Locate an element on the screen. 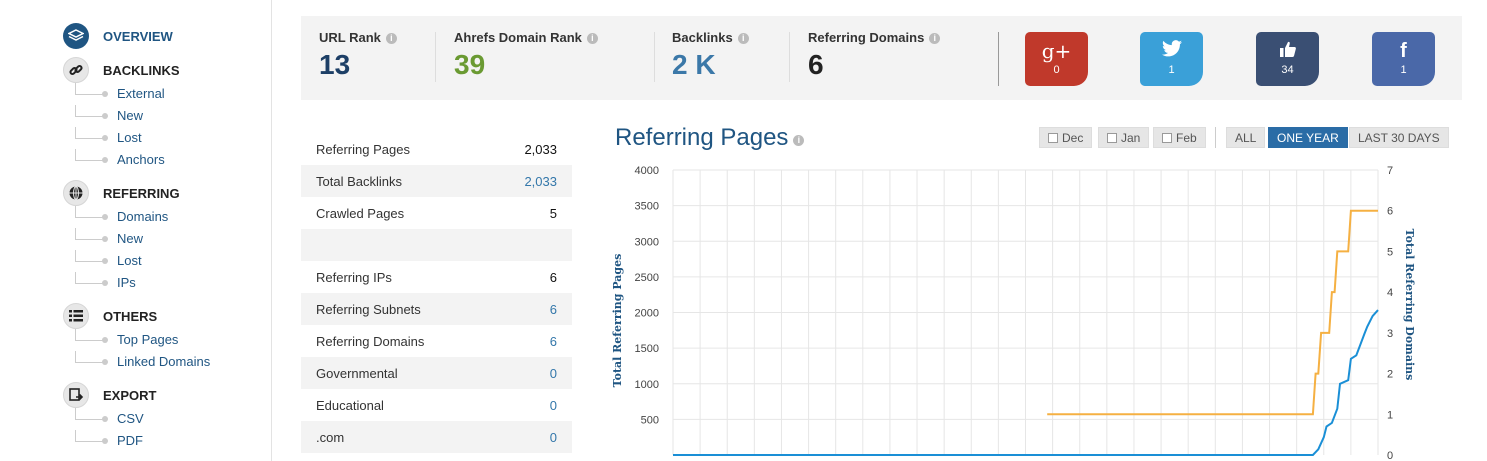 Image resolution: width=1487 pixels, height=461 pixels. table-row is located at coordinates (436, 245).